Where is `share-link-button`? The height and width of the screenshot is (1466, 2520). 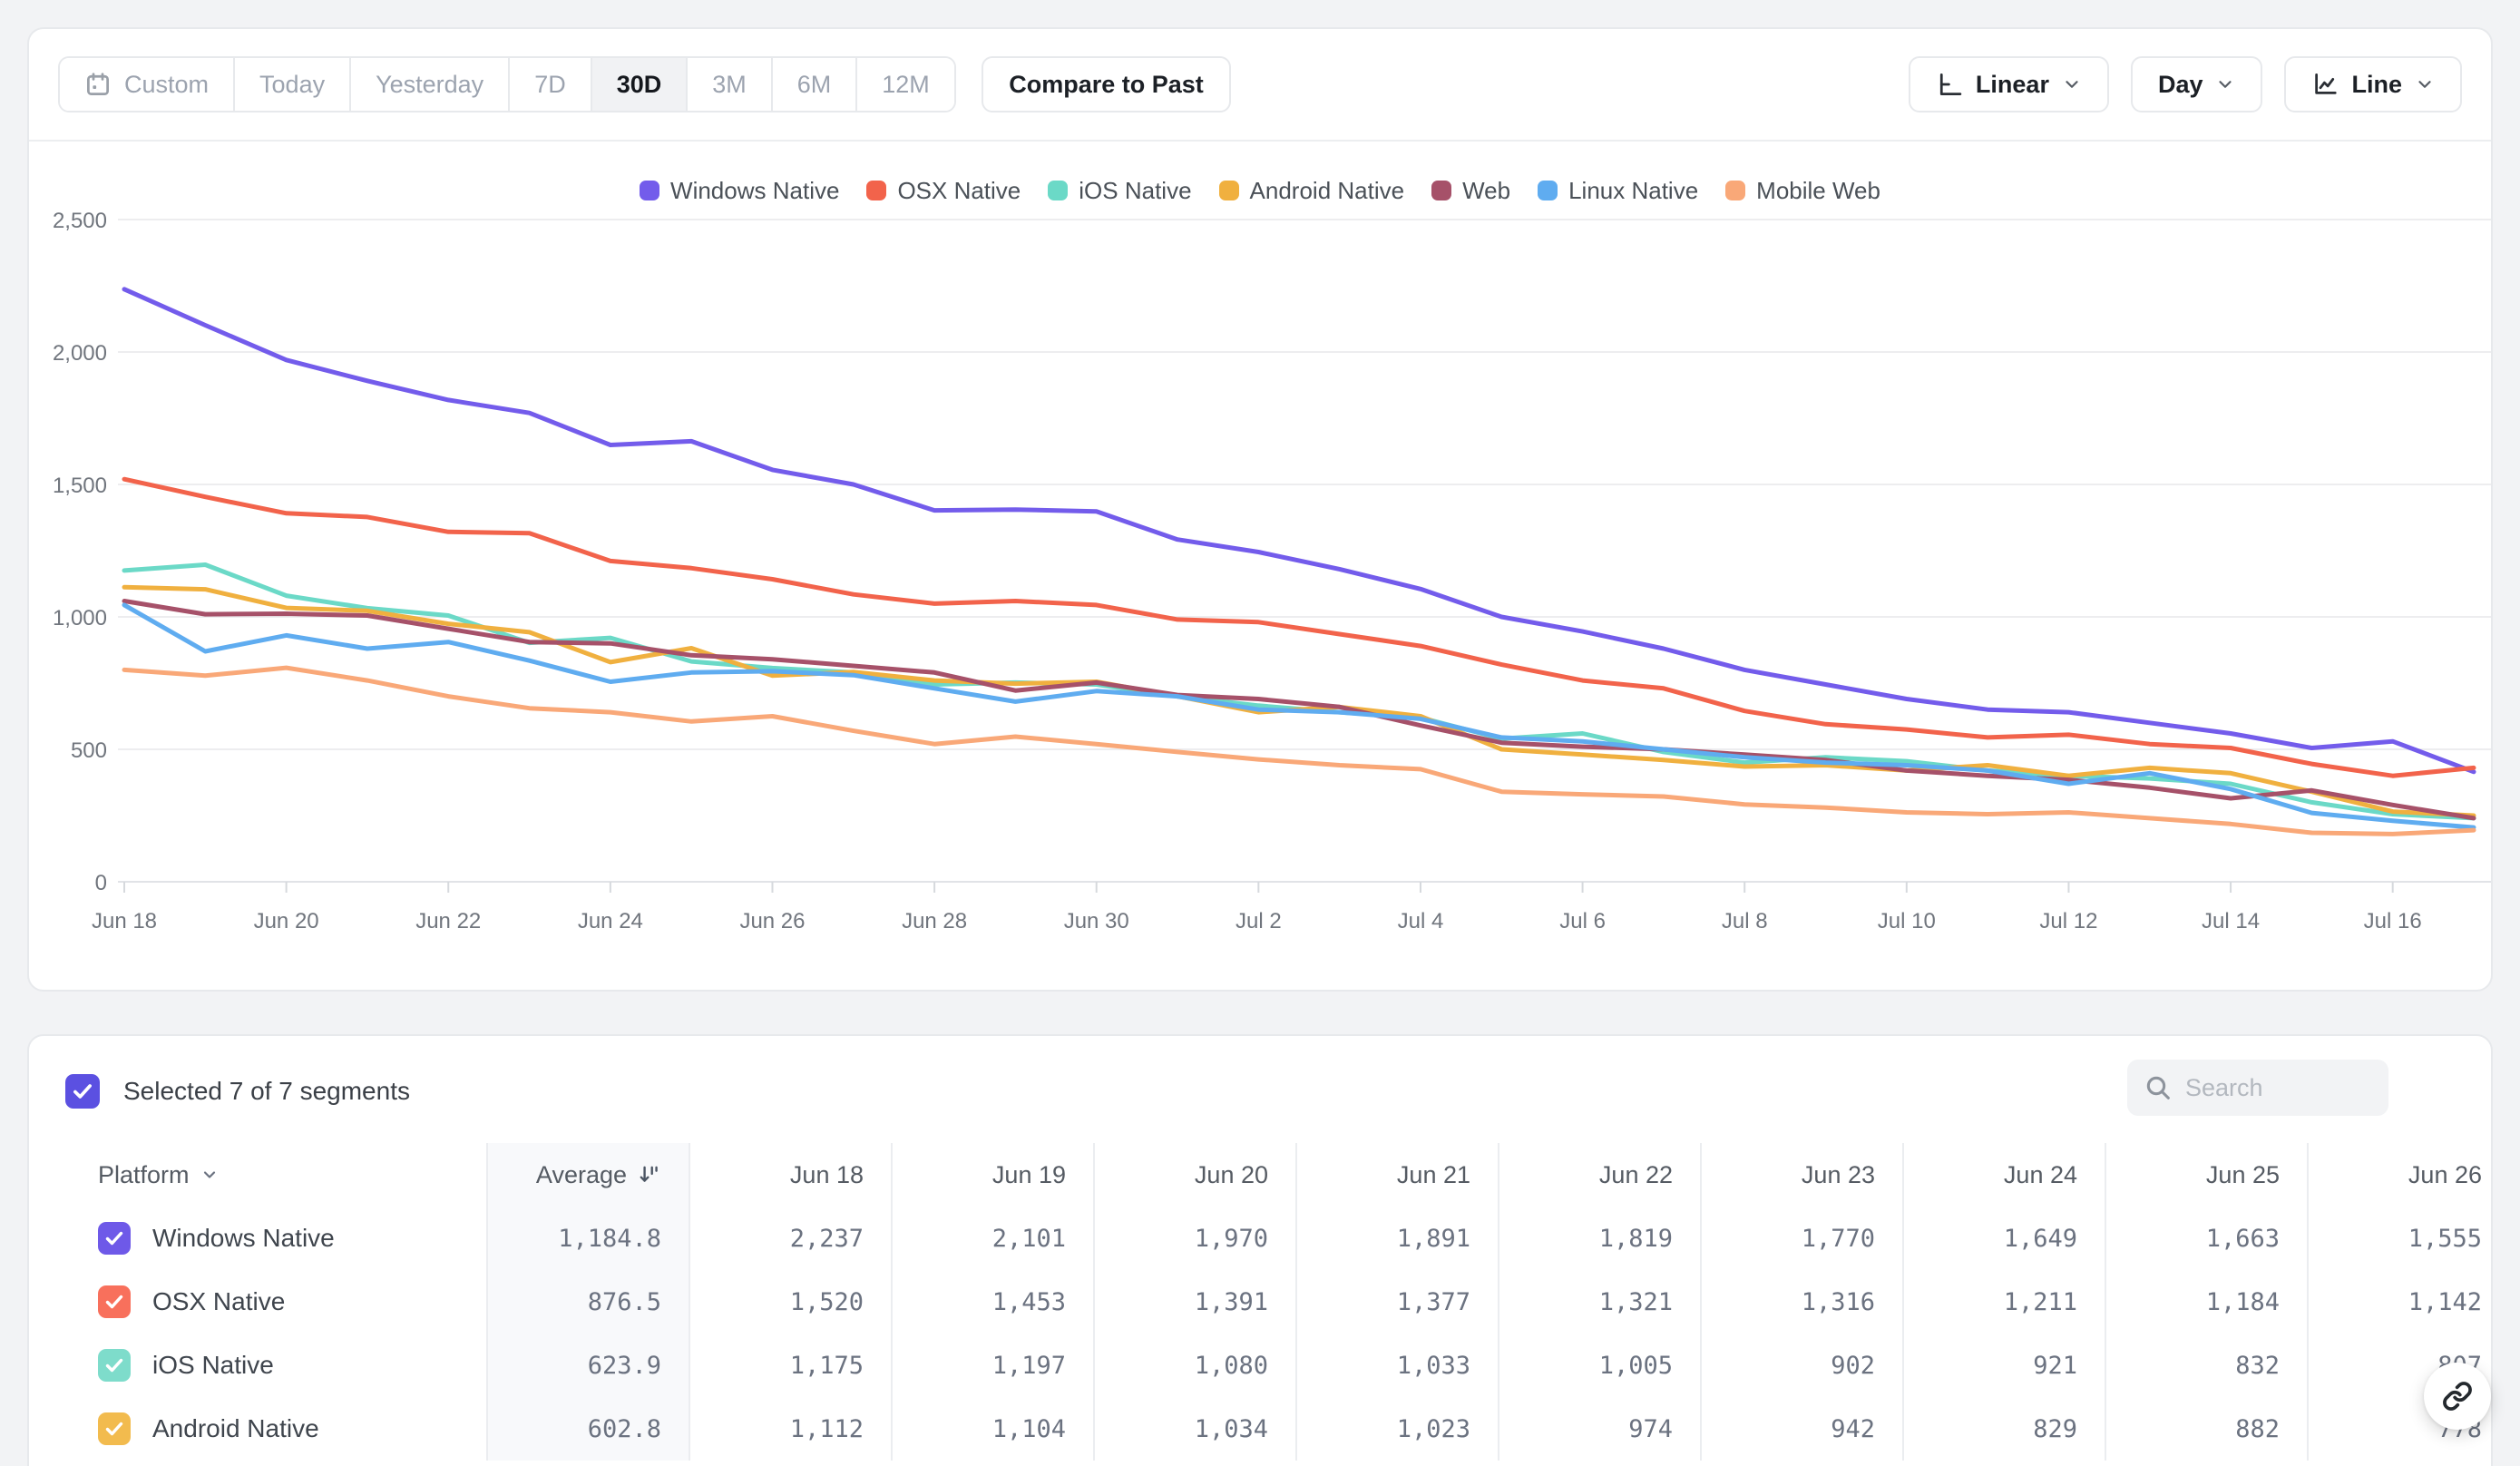 share-link-button is located at coordinates (2458, 1397).